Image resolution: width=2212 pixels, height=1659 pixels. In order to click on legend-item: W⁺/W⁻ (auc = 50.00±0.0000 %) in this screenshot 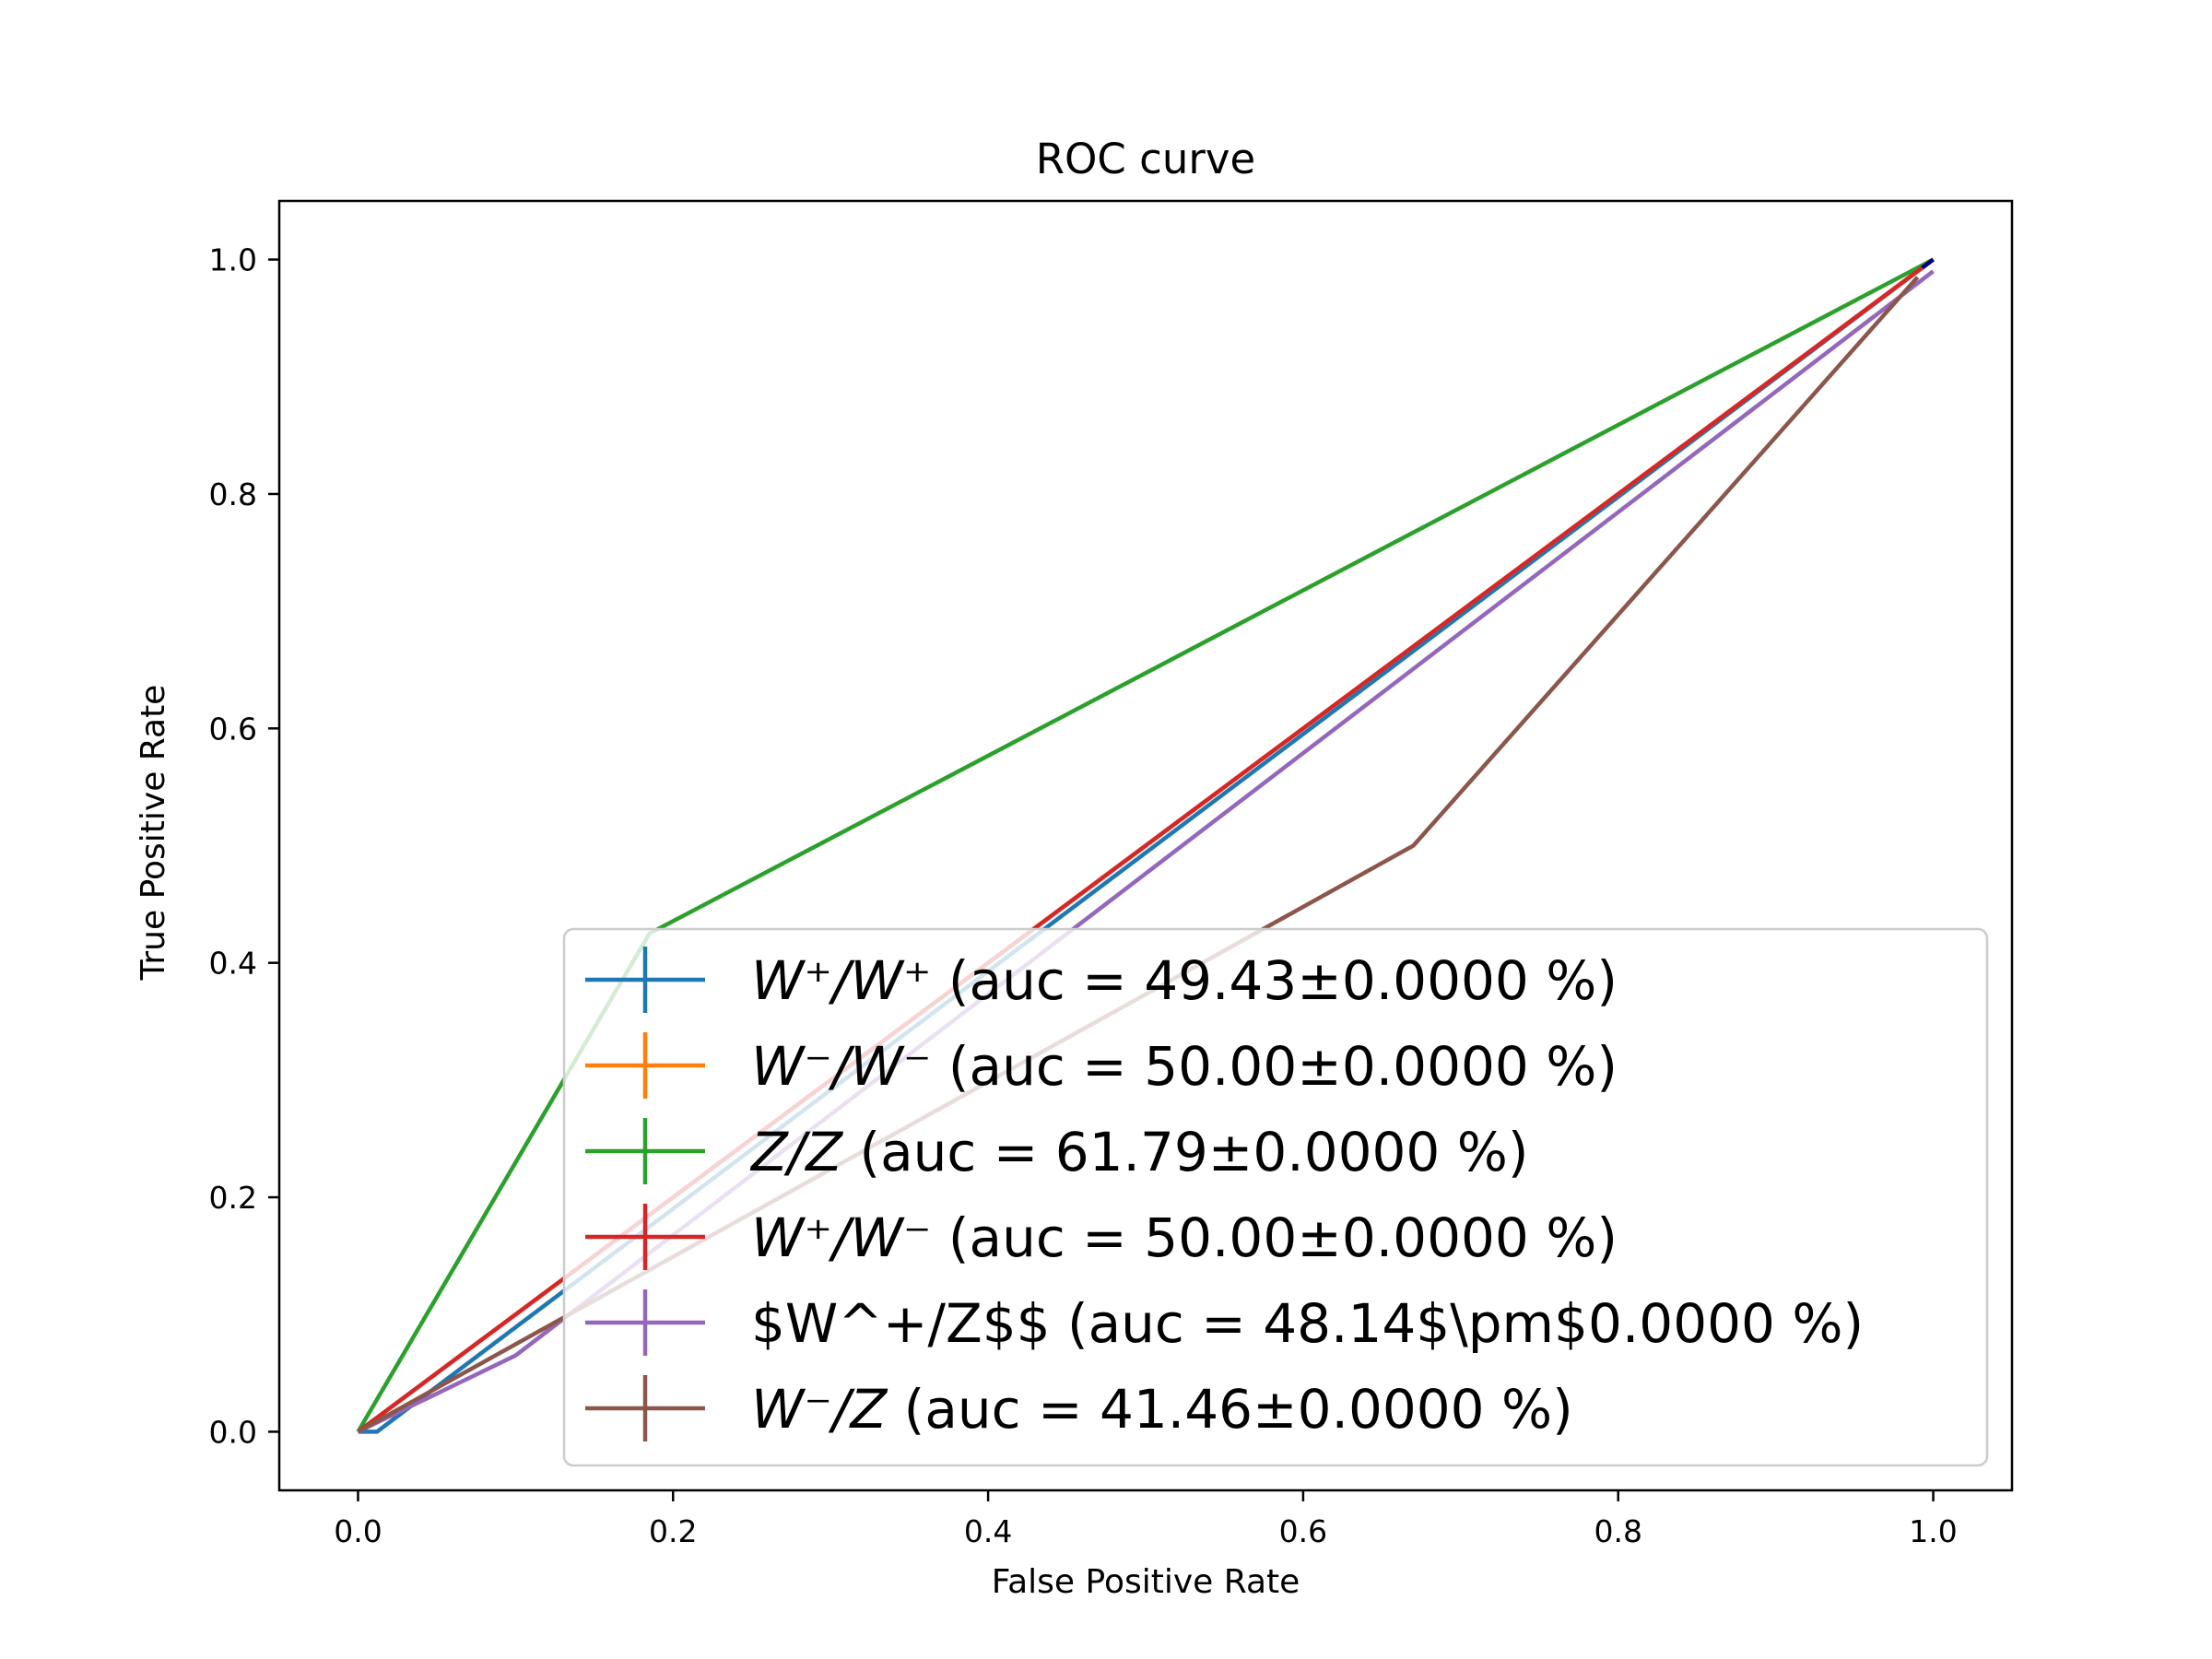, I will do `click(1101, 1237)`.